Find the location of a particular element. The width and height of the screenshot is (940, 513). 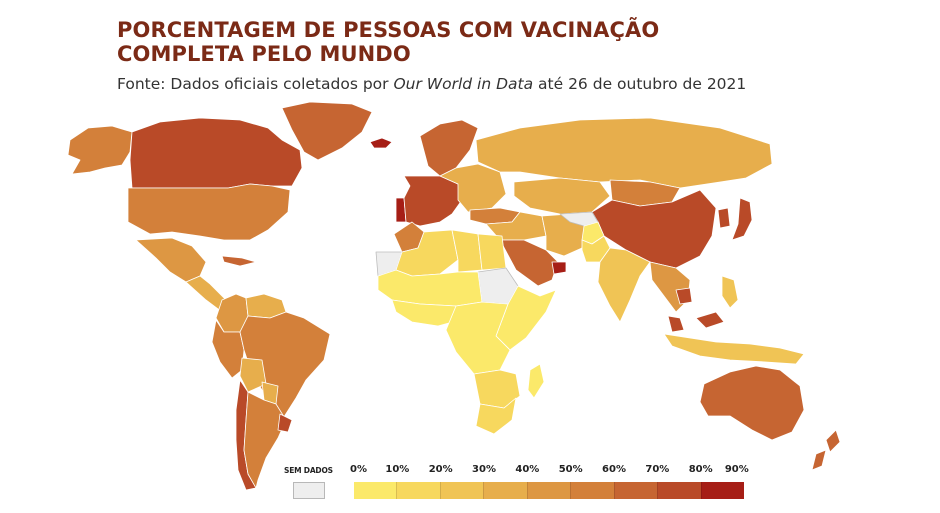

tick-label: 60% is located at coordinates (614, 469).